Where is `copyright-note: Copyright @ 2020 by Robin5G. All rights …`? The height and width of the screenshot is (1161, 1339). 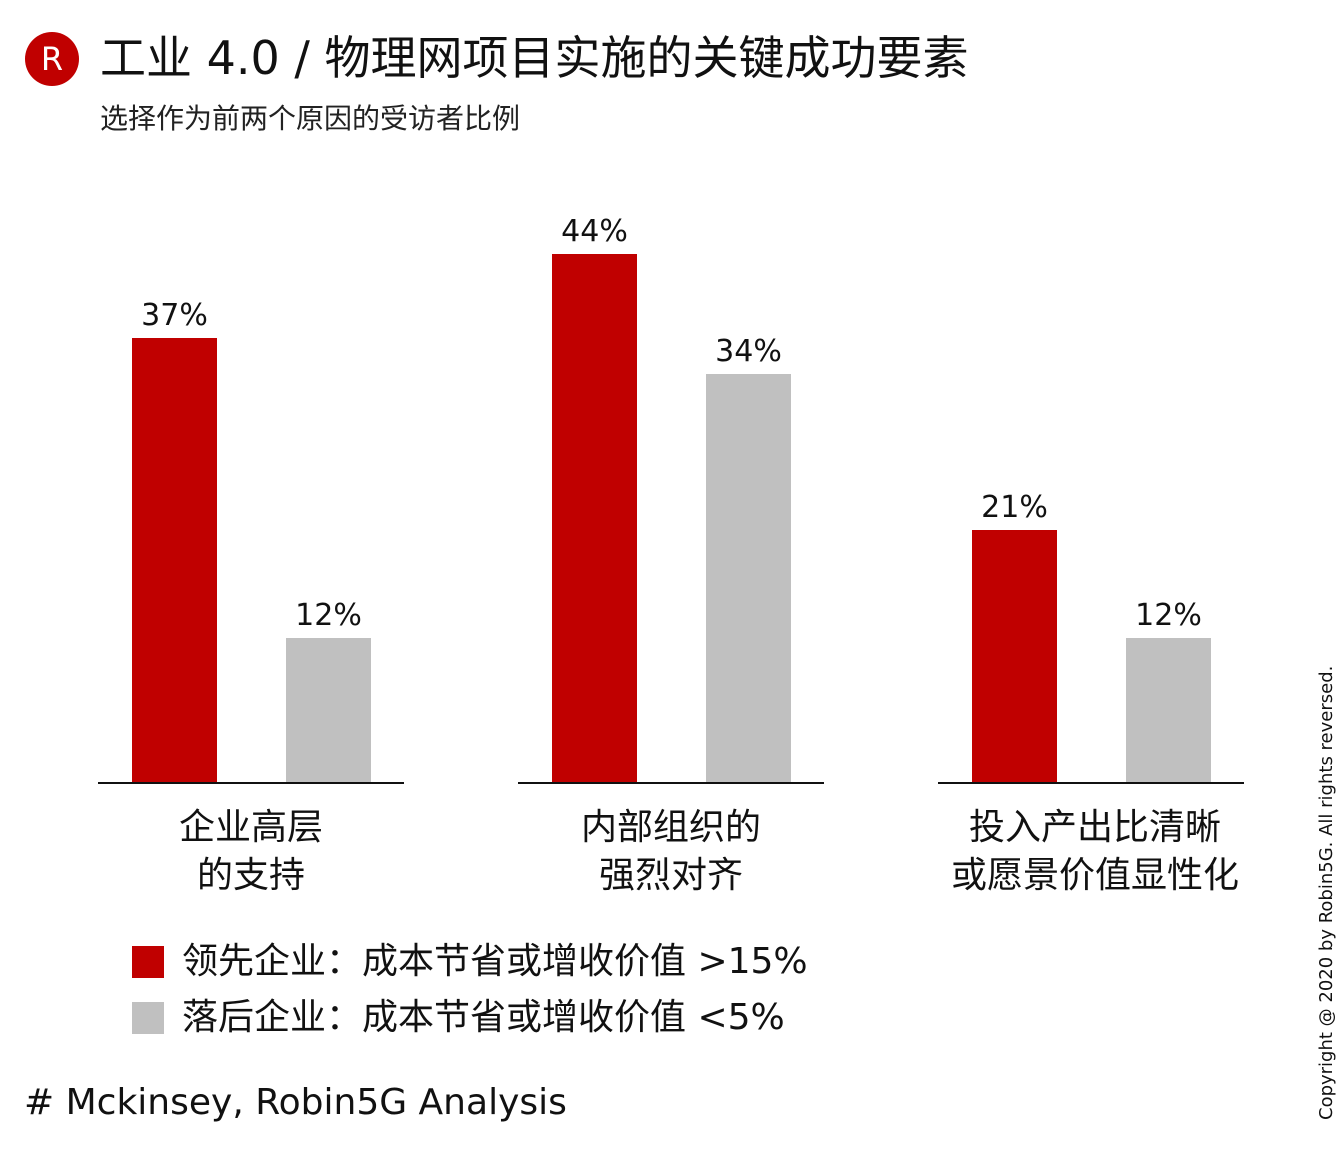 copyright-note: Copyright @ 2020 by Robin5G. All rights … is located at coordinates (1326, 892).